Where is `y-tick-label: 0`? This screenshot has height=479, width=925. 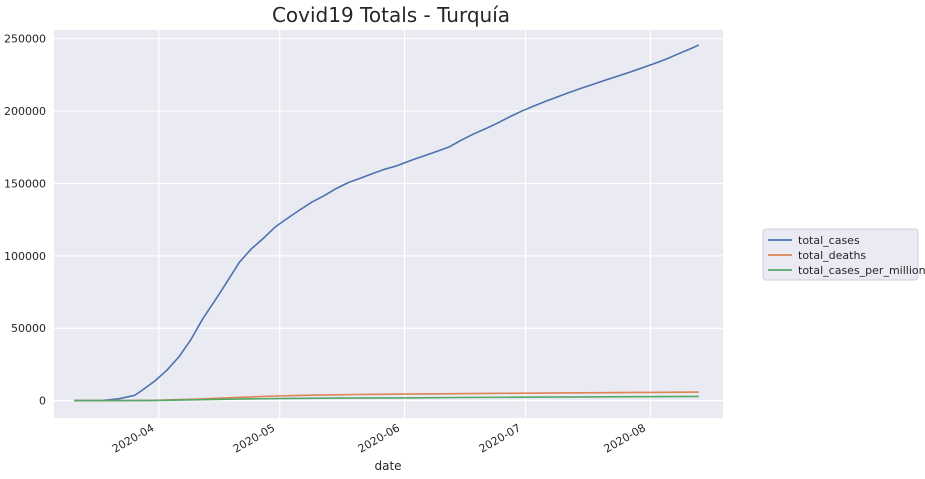
y-tick-label: 0 is located at coordinates (42, 401).